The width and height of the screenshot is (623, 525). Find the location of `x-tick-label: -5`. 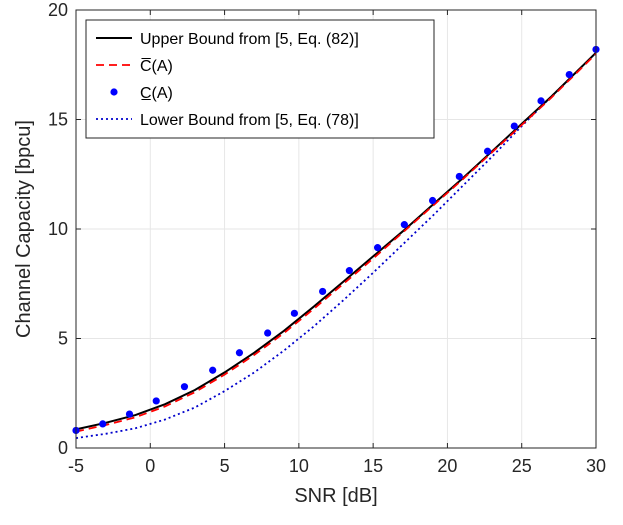

x-tick-label: -5 is located at coordinates (76, 466).